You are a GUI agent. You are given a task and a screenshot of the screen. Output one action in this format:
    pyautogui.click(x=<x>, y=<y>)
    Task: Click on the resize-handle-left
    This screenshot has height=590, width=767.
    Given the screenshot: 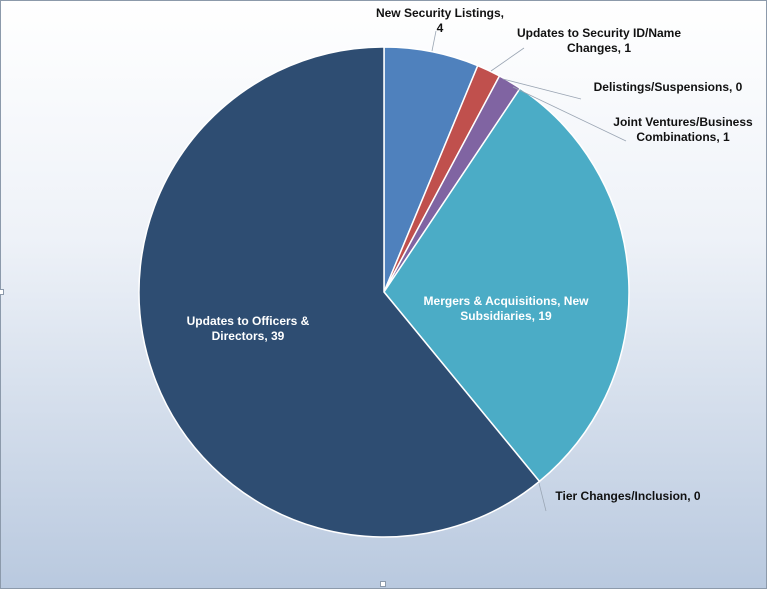 What is the action you would take?
    pyautogui.click(x=2, y=292)
    